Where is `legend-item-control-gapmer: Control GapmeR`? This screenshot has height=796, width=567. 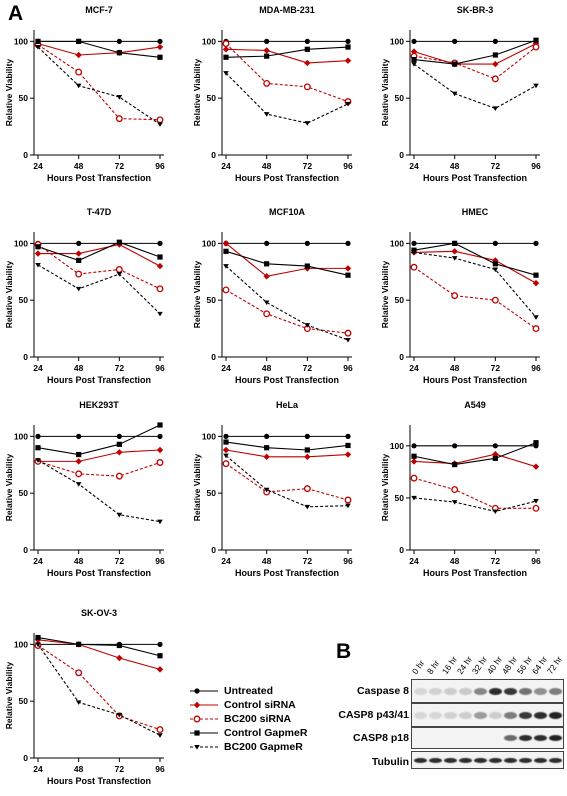 legend-item-control-gapmer: Control GapmeR is located at coordinates (263, 733).